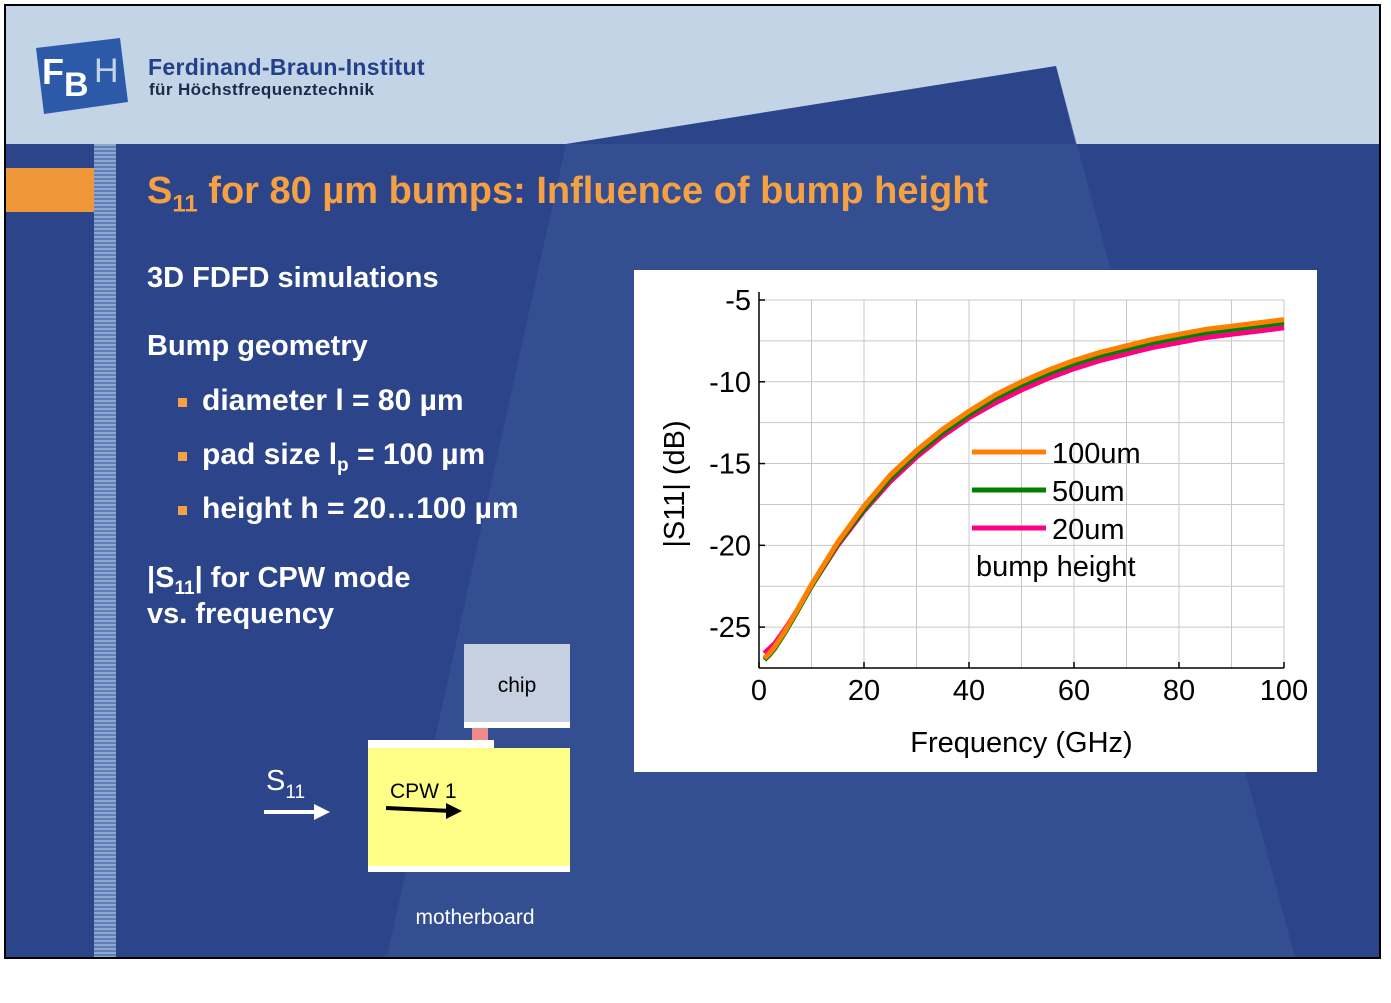 This screenshot has height=1003, width=1391. Describe the element at coordinates (759, 691) in the screenshot. I see `x-tick-label: 0` at that location.